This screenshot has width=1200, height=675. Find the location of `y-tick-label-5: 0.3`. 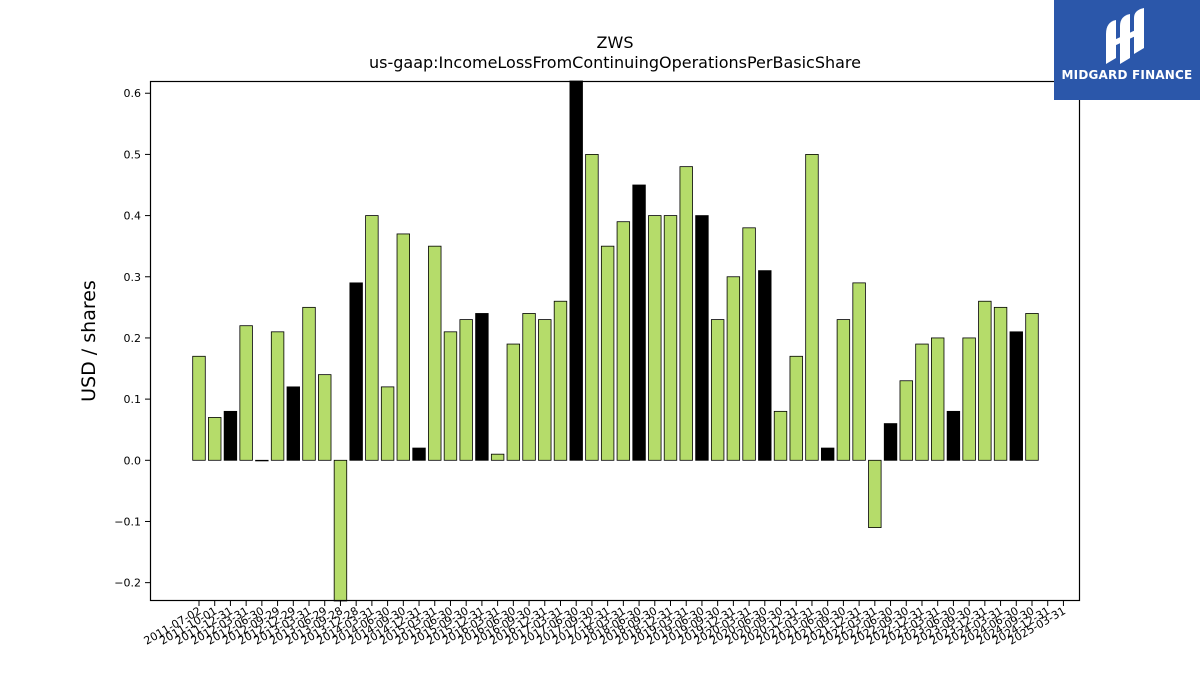

y-tick-label-5: 0.3 is located at coordinates (133, 277).